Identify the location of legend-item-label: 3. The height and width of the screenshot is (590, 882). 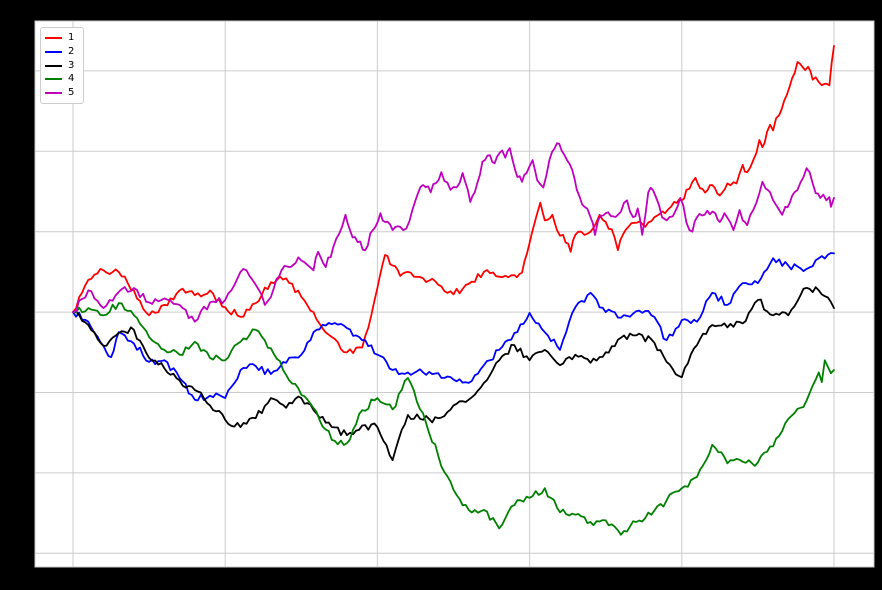
(71, 65).